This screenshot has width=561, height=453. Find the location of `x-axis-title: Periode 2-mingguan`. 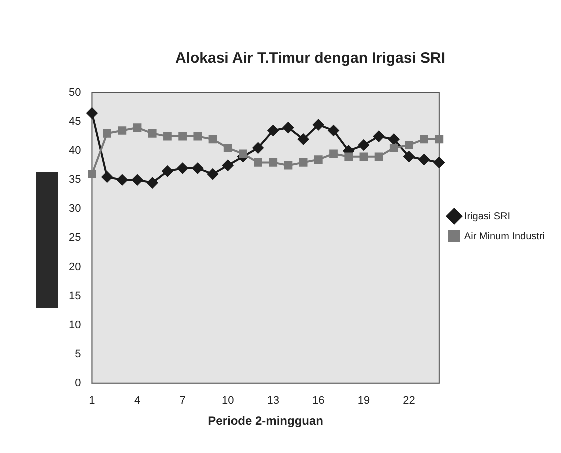

x-axis-title: Periode 2-mingguan is located at coordinates (266, 421).